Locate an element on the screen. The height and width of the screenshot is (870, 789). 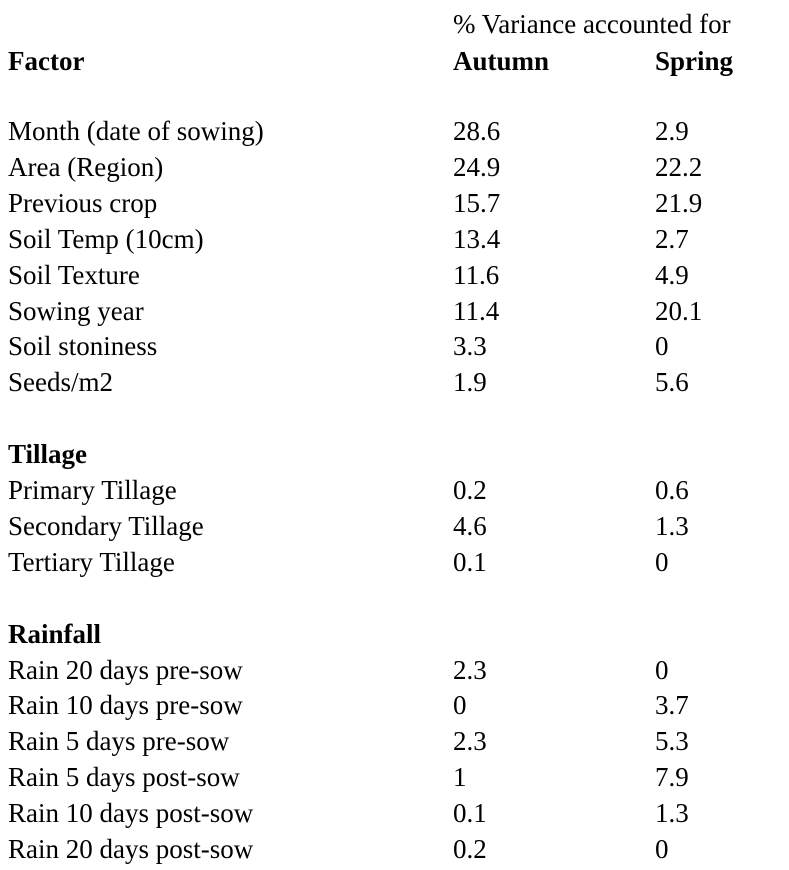
factor-label: Sowing year is located at coordinates (76, 310).